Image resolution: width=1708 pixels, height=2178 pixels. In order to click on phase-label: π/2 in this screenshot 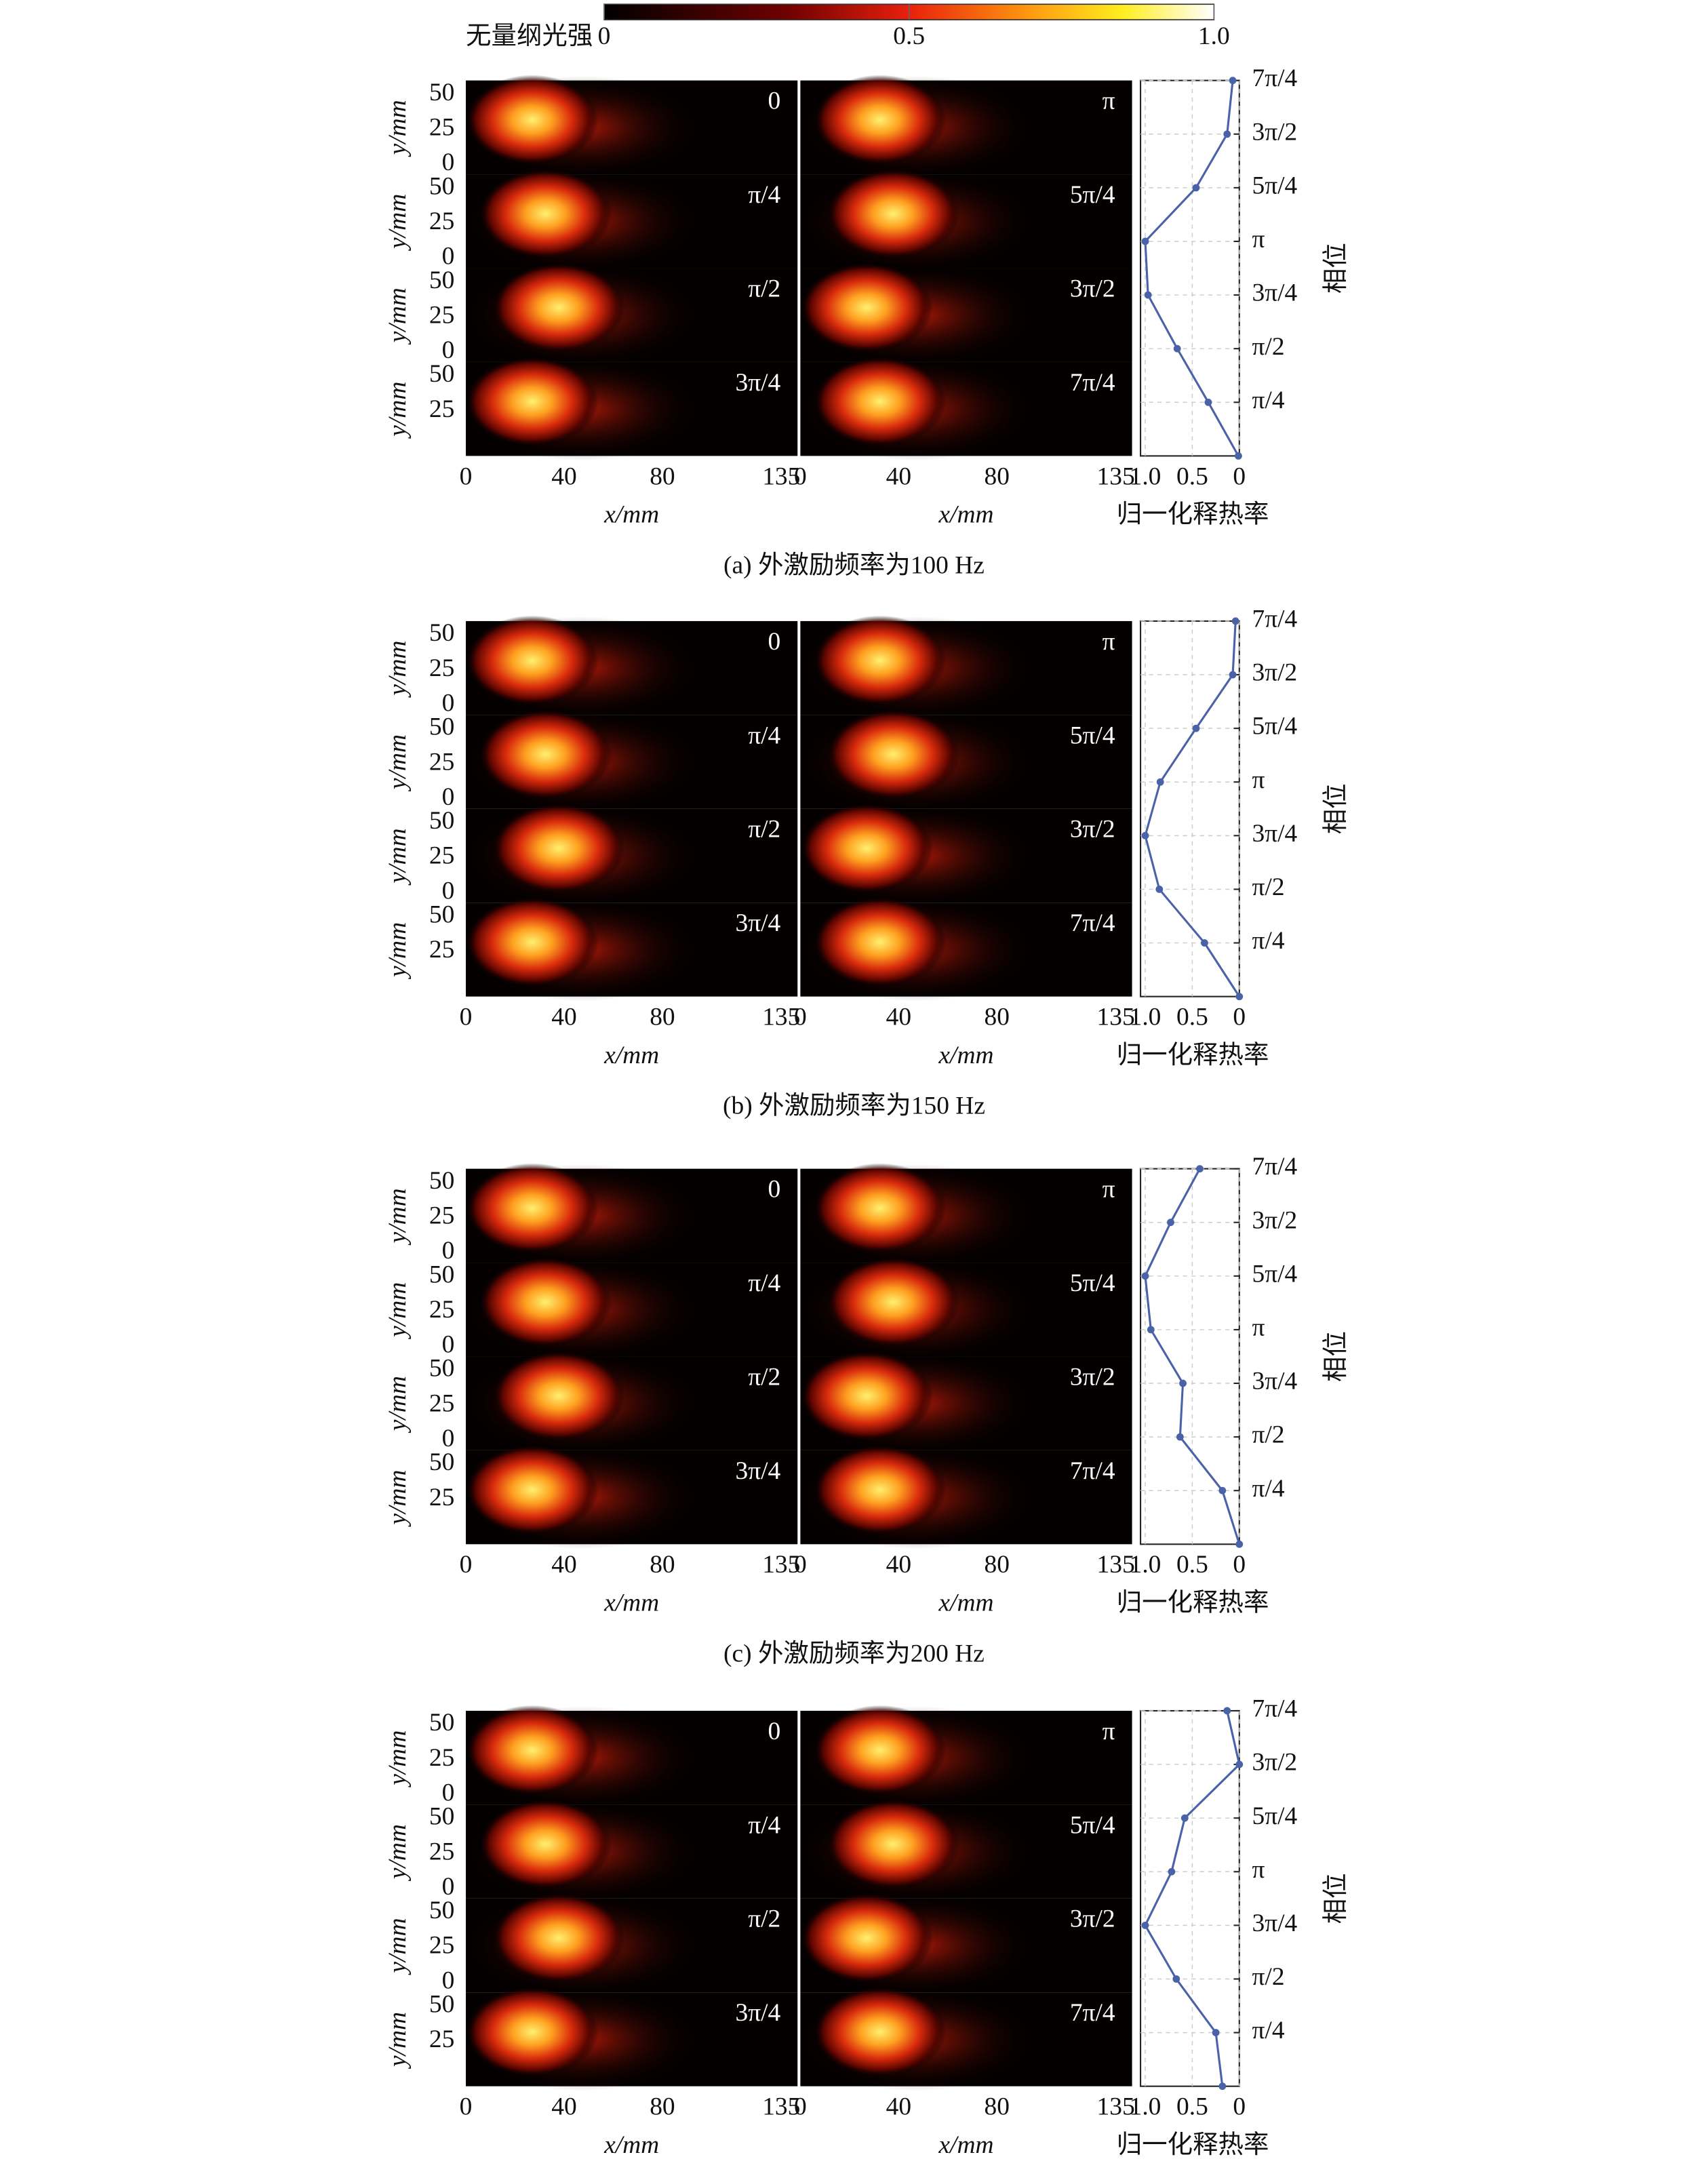, I will do `click(764, 830)`.